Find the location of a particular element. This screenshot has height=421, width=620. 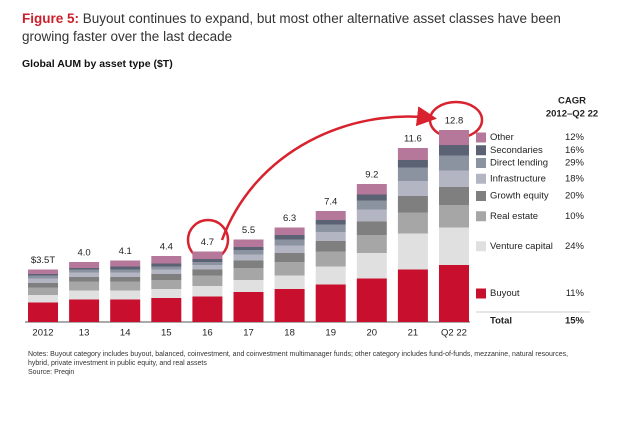

legend-label: Secondaries is located at coordinates (516, 150).